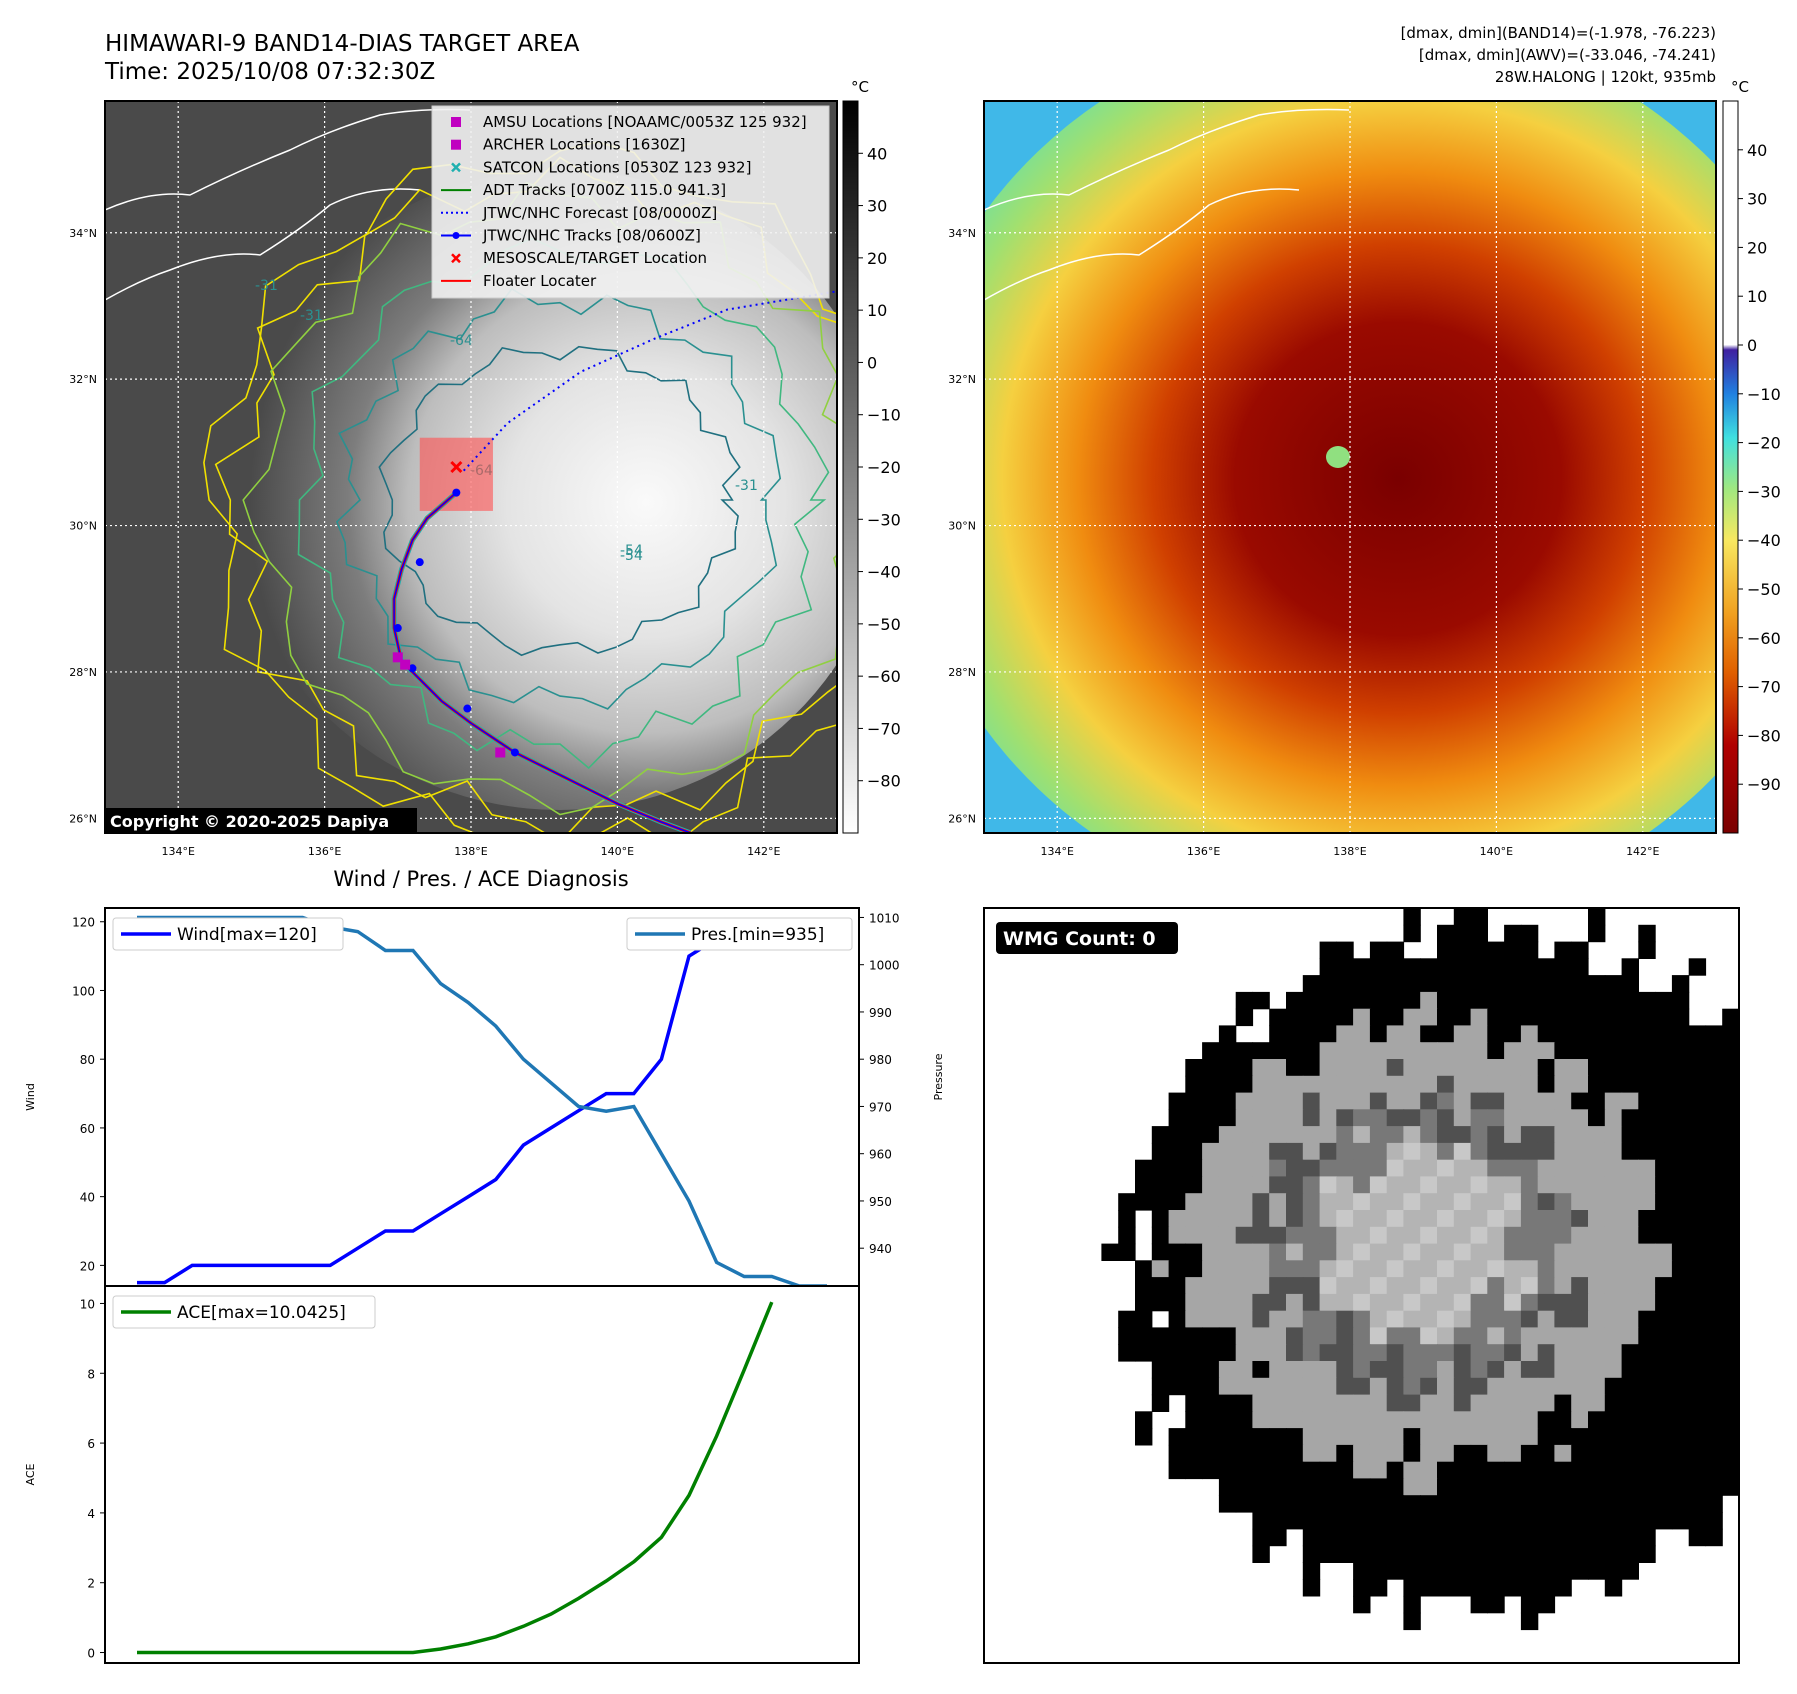 This screenshot has width=1797, height=1694. I want to click on y-tick-label: 8, so click(91, 1374).